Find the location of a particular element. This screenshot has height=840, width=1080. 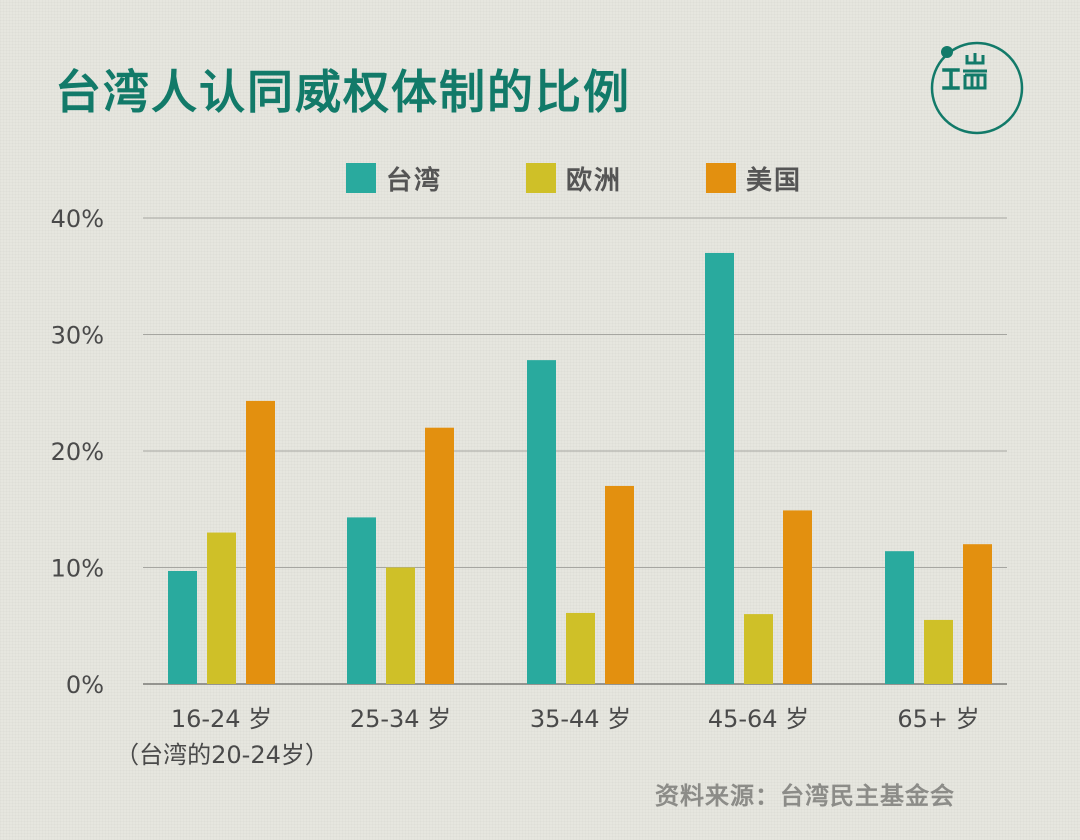

x-tick-label: 25-34 岁 is located at coordinates (400, 719).